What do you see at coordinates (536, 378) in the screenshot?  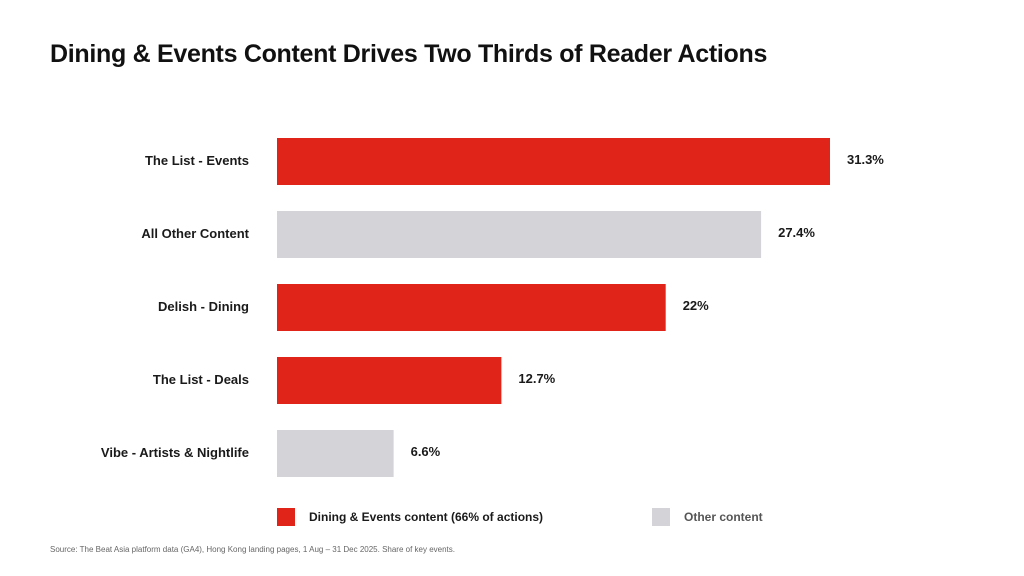 I see `value-label-3: 12.7%` at bounding box center [536, 378].